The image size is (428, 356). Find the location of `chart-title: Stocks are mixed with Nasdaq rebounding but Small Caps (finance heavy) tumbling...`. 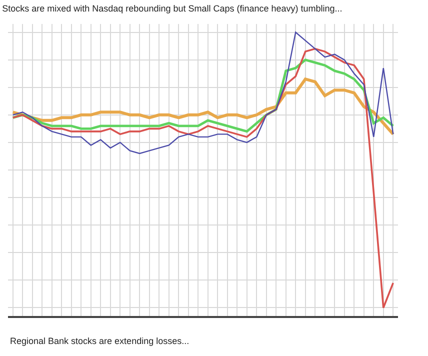

chart-title: Stocks are mixed with Nasdaq rebounding but Small Caps (finance heavy) tumbling... is located at coordinates (172, 9).